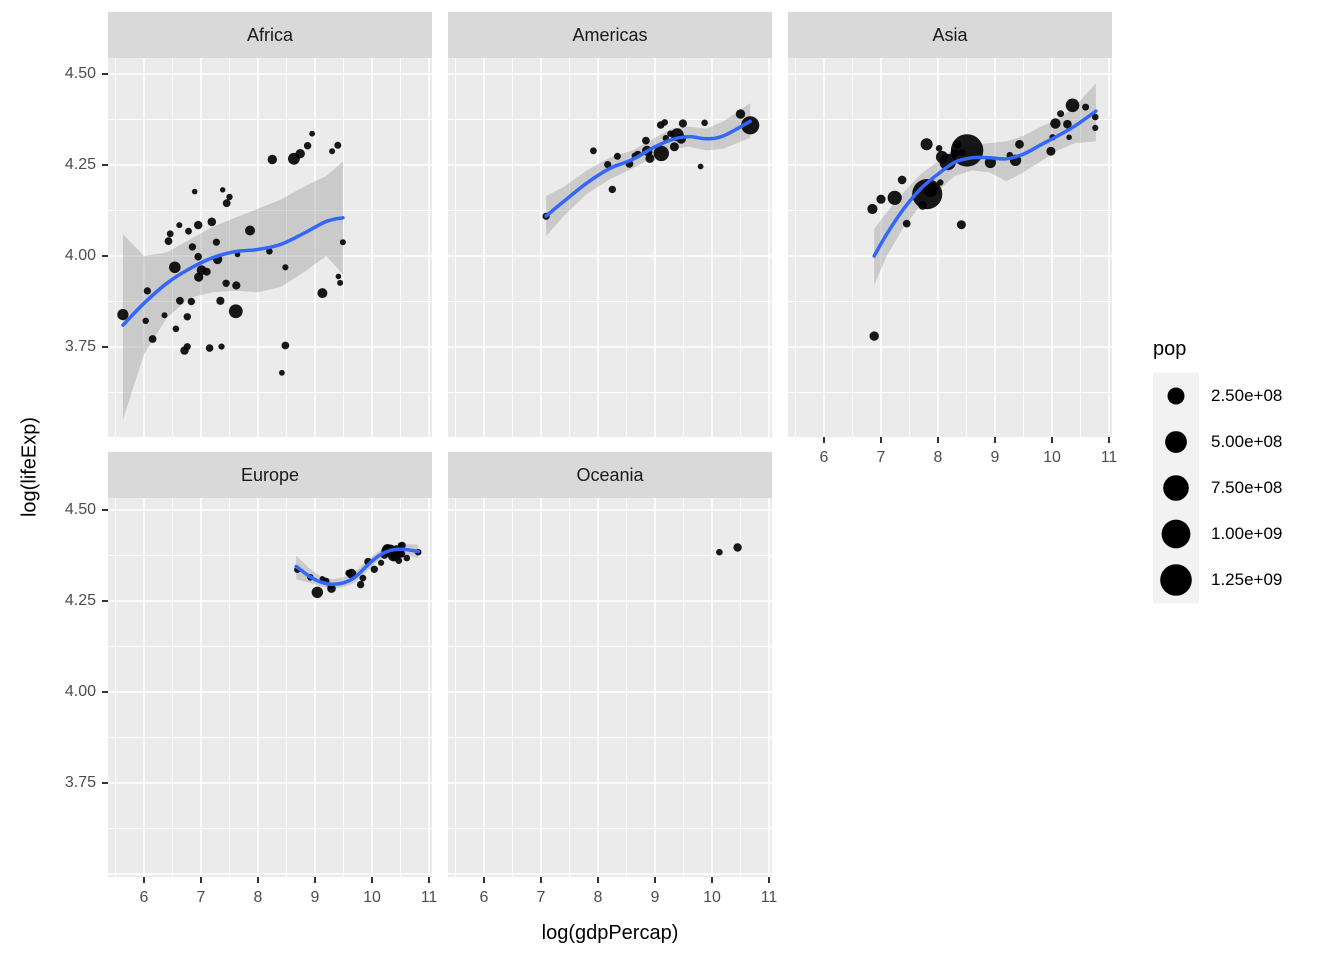  What do you see at coordinates (610, 933) in the screenshot?
I see `x-axis-title: log(gdpPercap)` at bounding box center [610, 933].